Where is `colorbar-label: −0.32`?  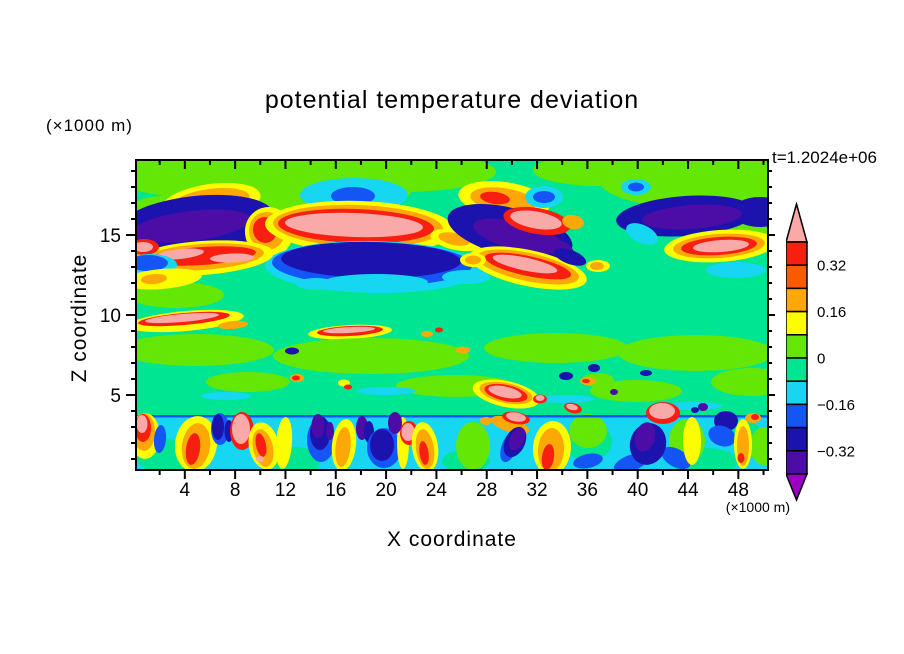 colorbar-label: −0.32 is located at coordinates (836, 451).